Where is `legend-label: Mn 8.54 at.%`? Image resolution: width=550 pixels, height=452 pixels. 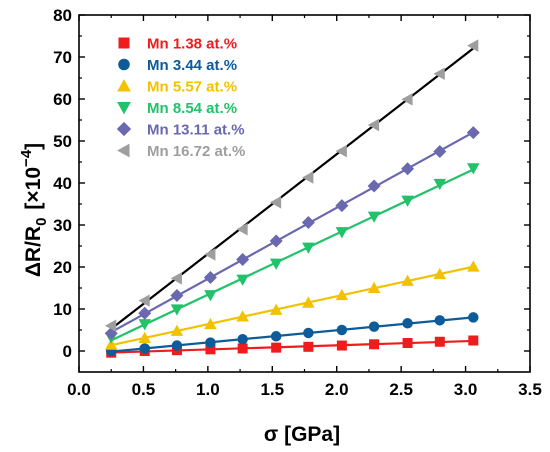 legend-label: Mn 8.54 at.% is located at coordinates (192, 108).